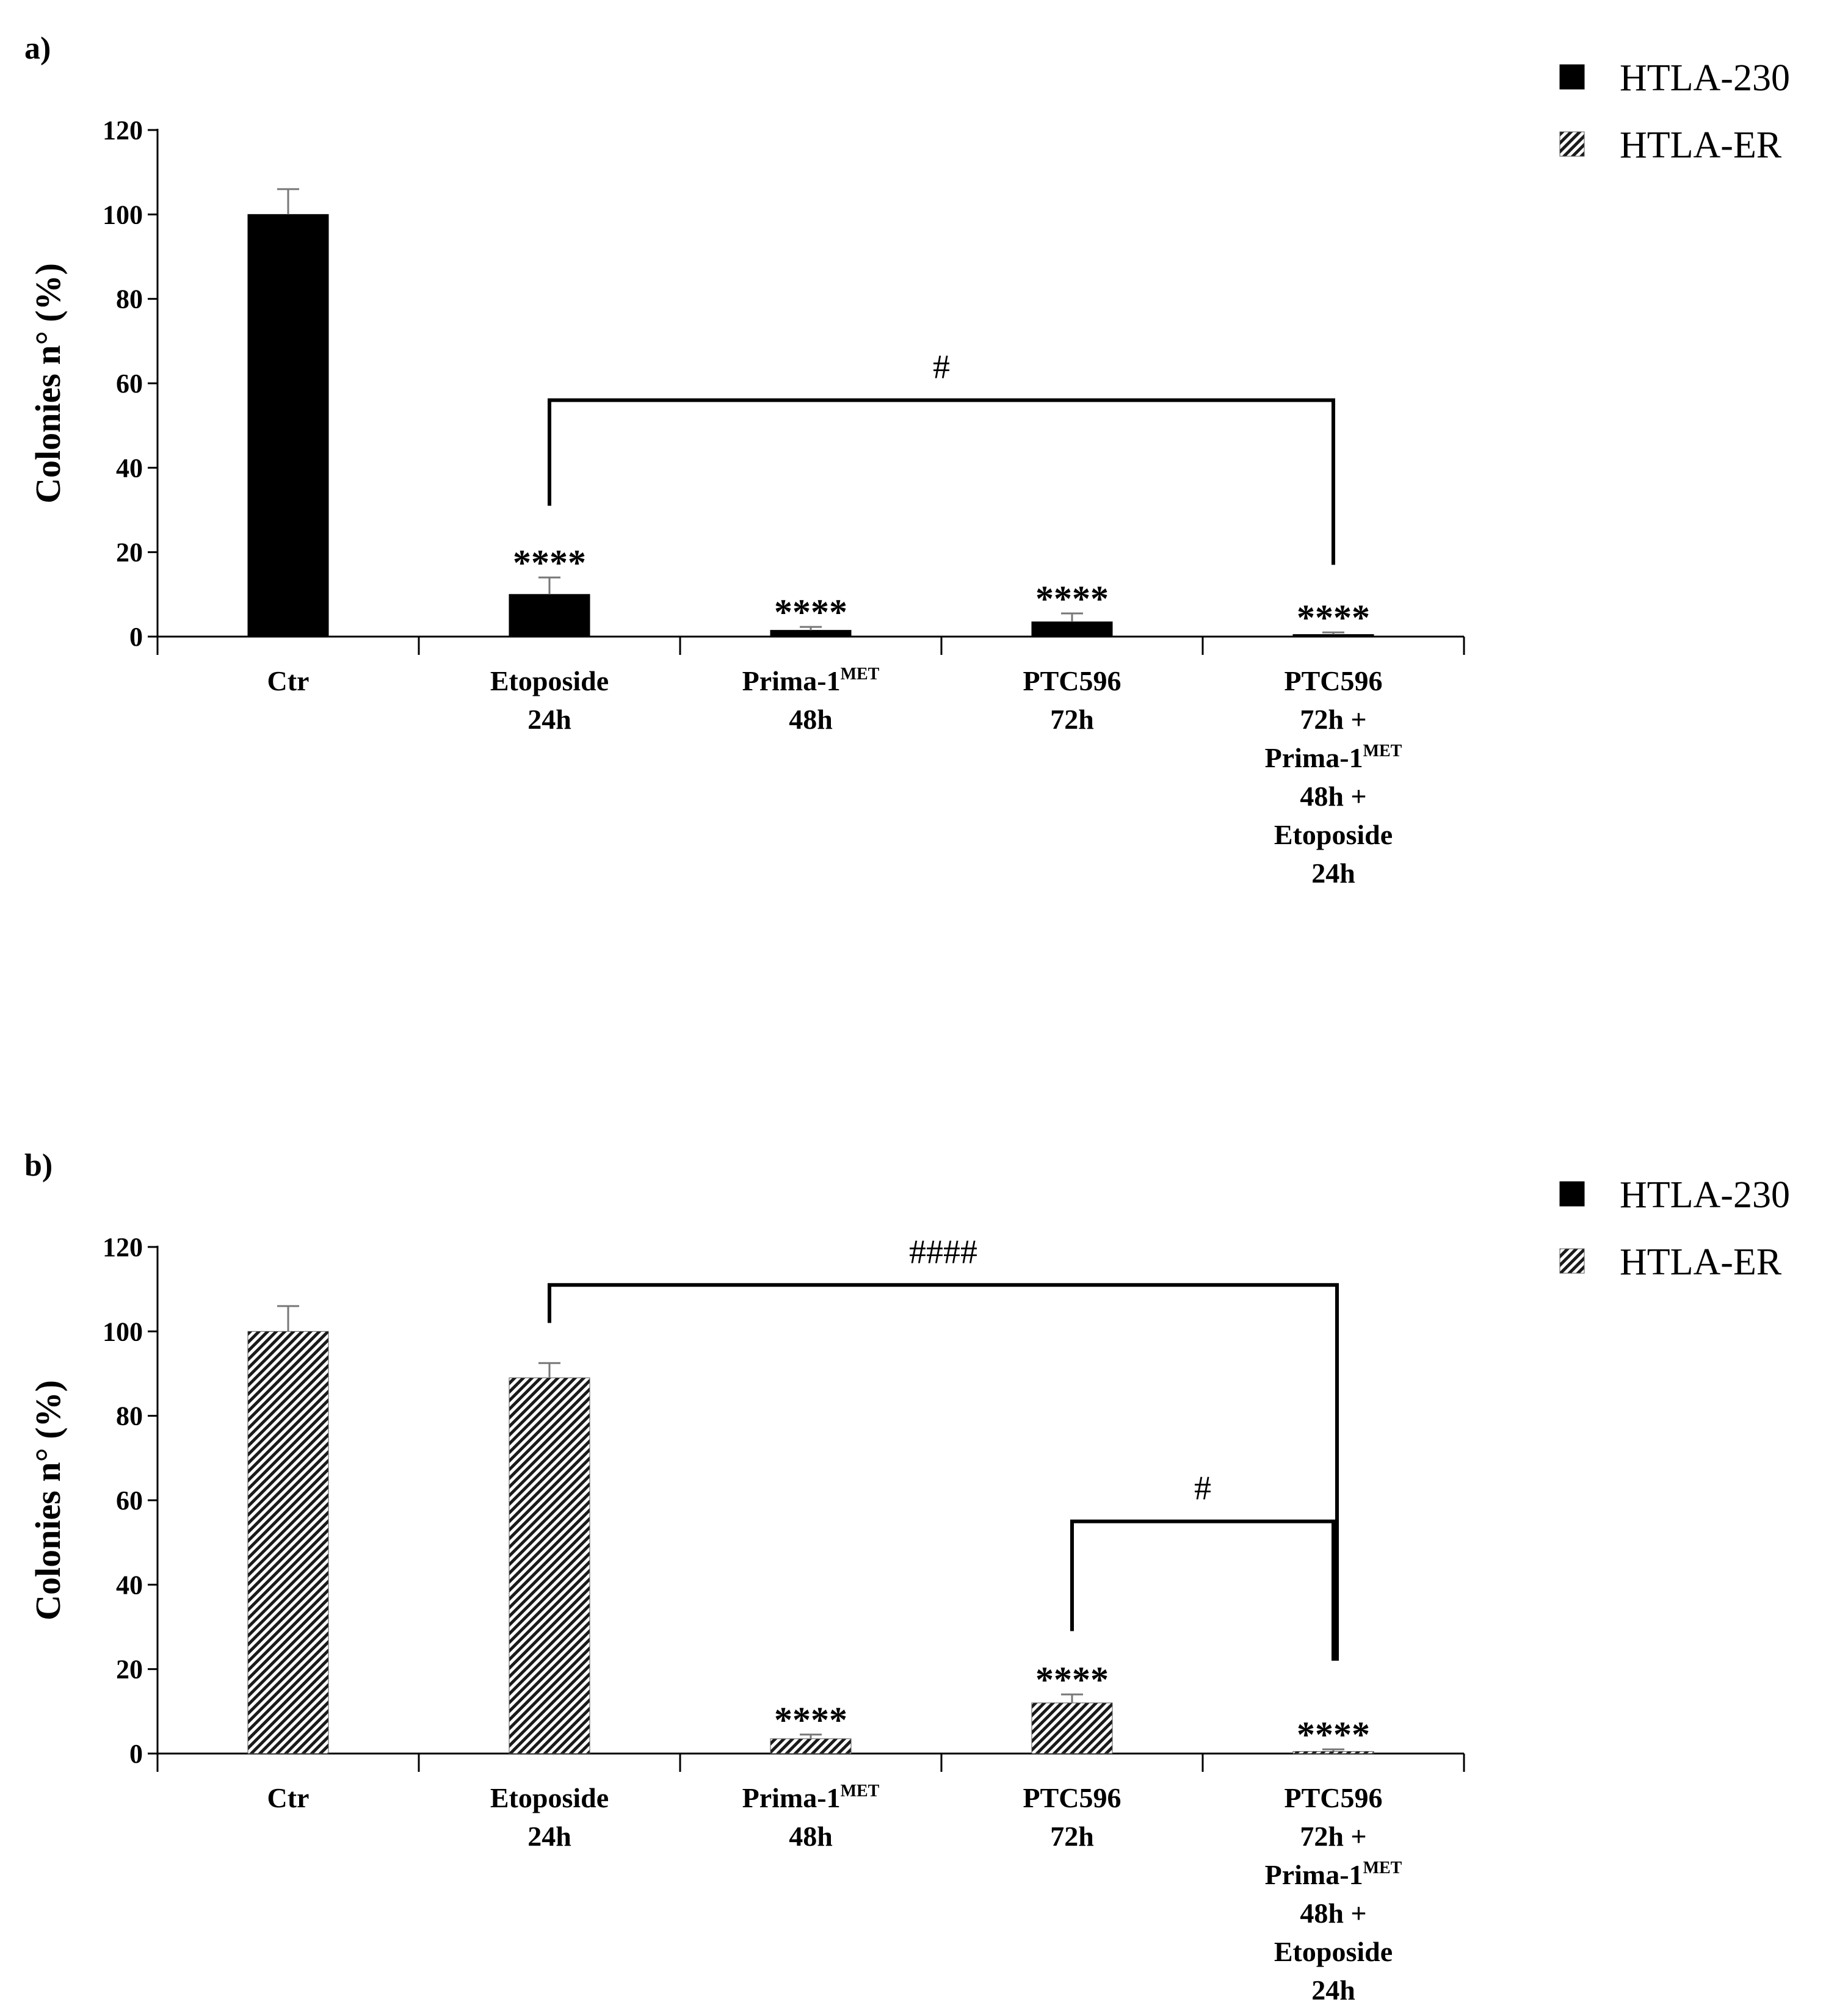 This screenshot has width=1848, height=2016. Describe the element at coordinates (37, 48) in the screenshot. I see `panel-label: a)` at that location.